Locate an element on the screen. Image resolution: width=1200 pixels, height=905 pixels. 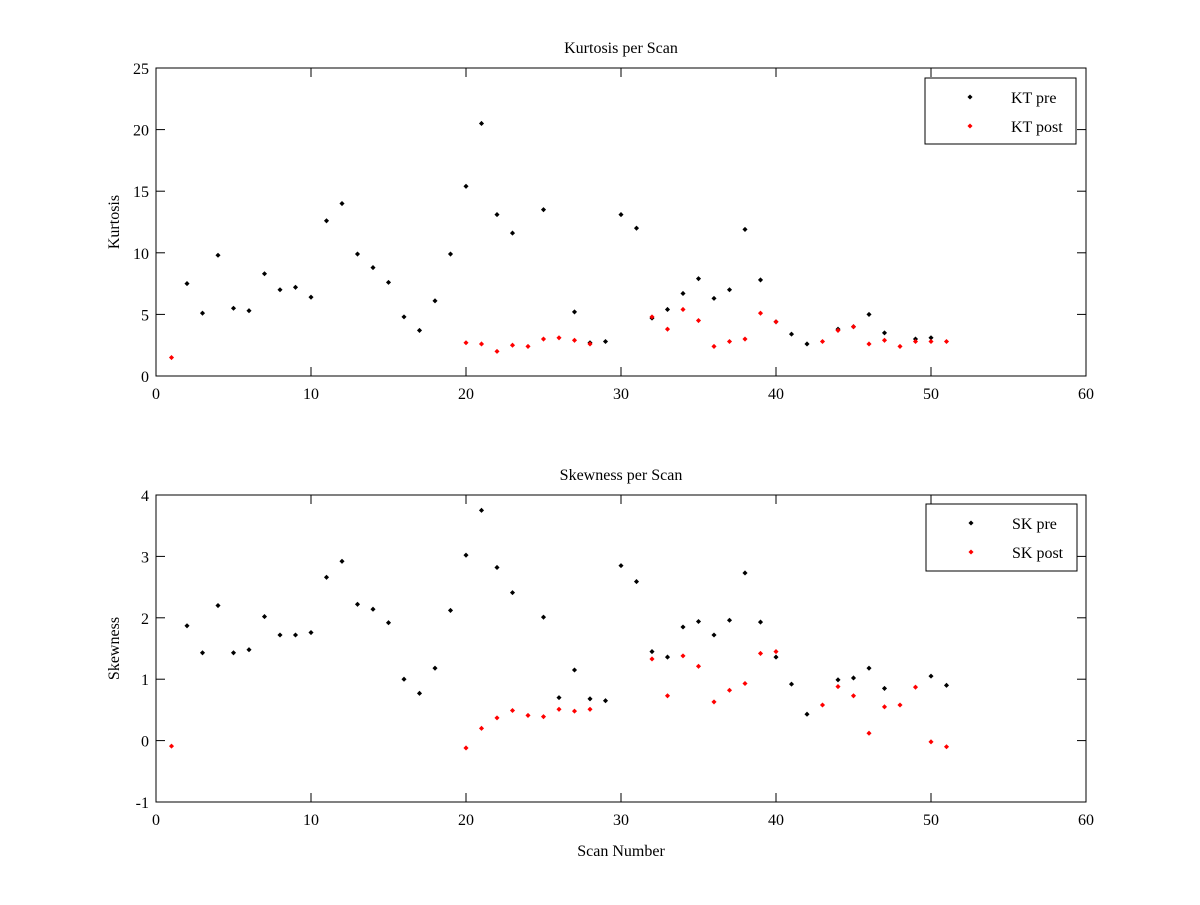
legend-label: SK post is located at coordinates (1038, 553).